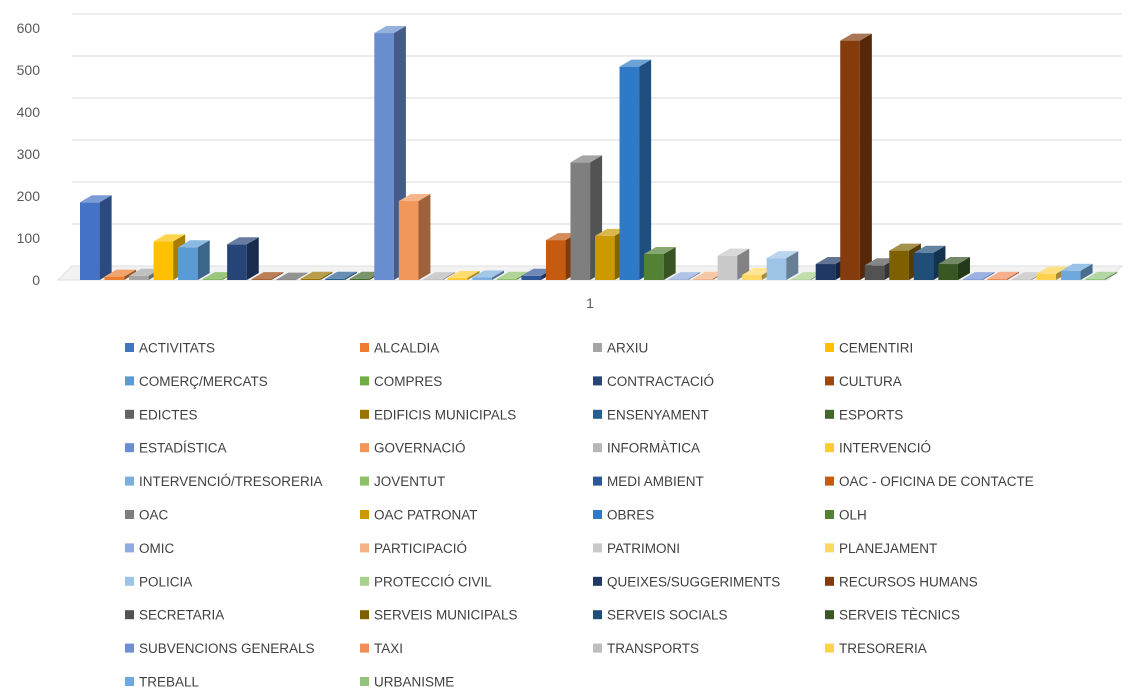 The height and width of the screenshot is (698, 1137). I want to click on legend-entry: TRANSPORTS, so click(646, 648).